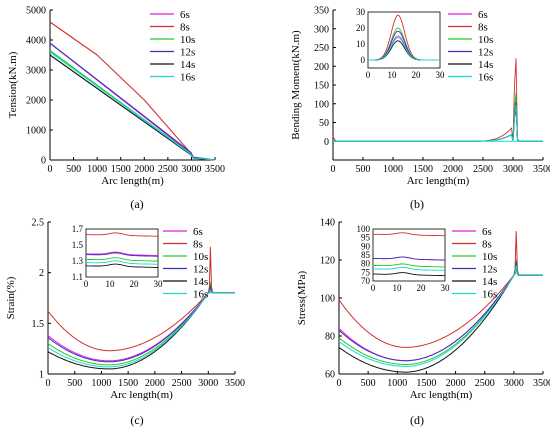 Image resolution: width=550 pixels, height=430 pixels. What do you see at coordinates (363, 60) in the screenshot?
I see `inset-y-tick-label: 0` at bounding box center [363, 60].